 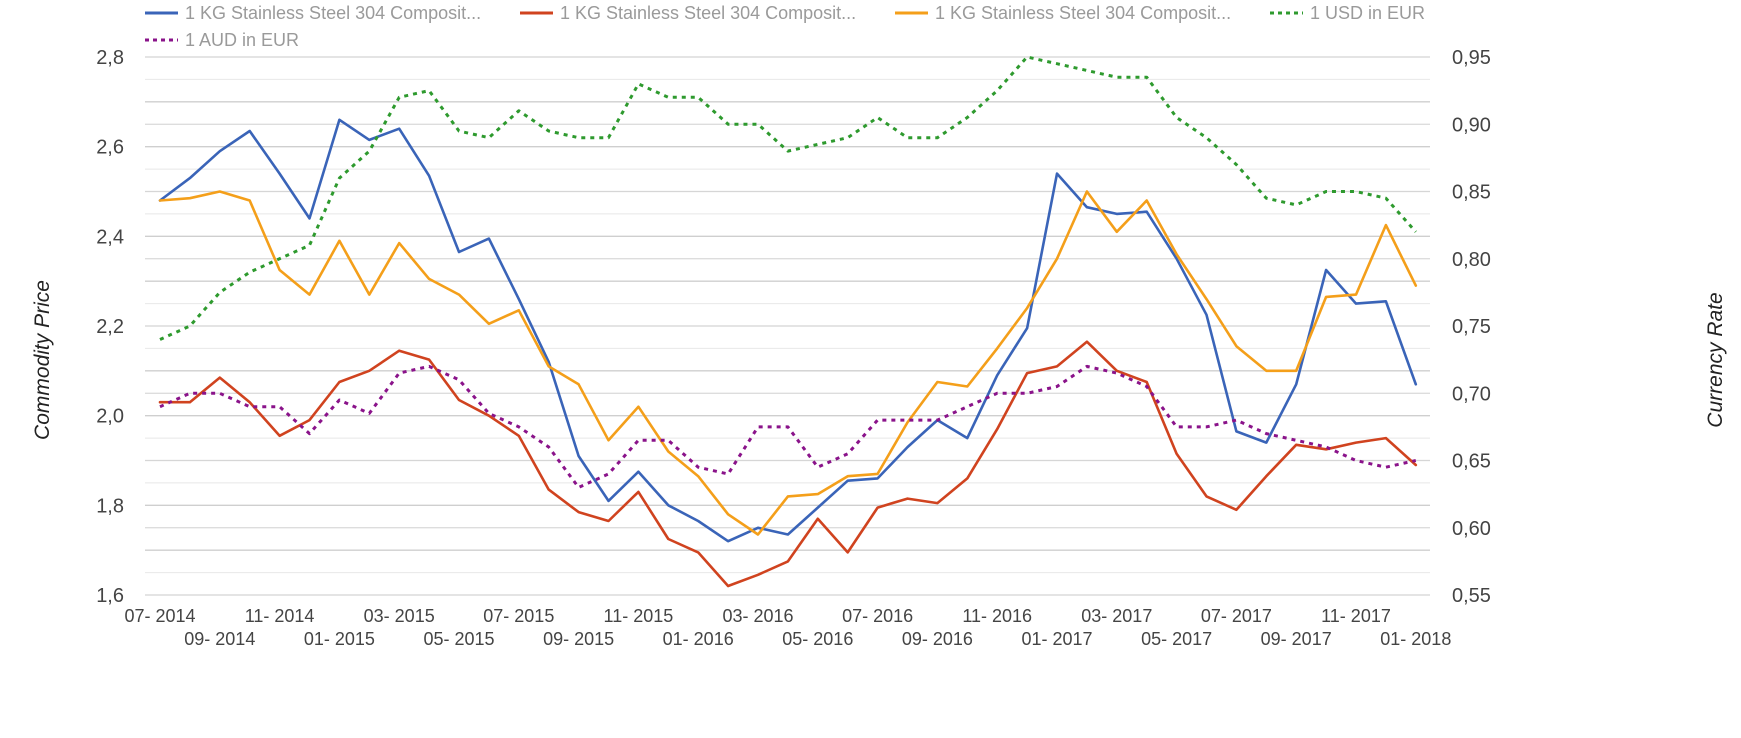 I want to click on x-tick-label: 11- 2017, so click(x=1356, y=616).